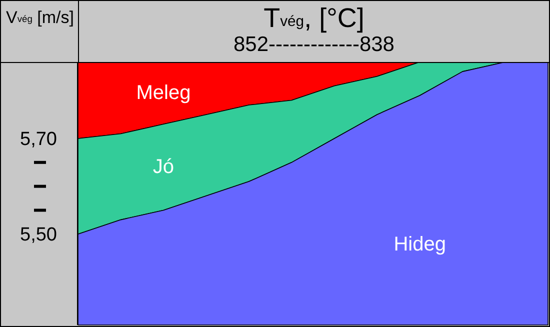 The width and height of the screenshot is (550, 327). Describe the element at coordinates (163, 167) in the screenshot. I see `series-label: Jó` at that location.